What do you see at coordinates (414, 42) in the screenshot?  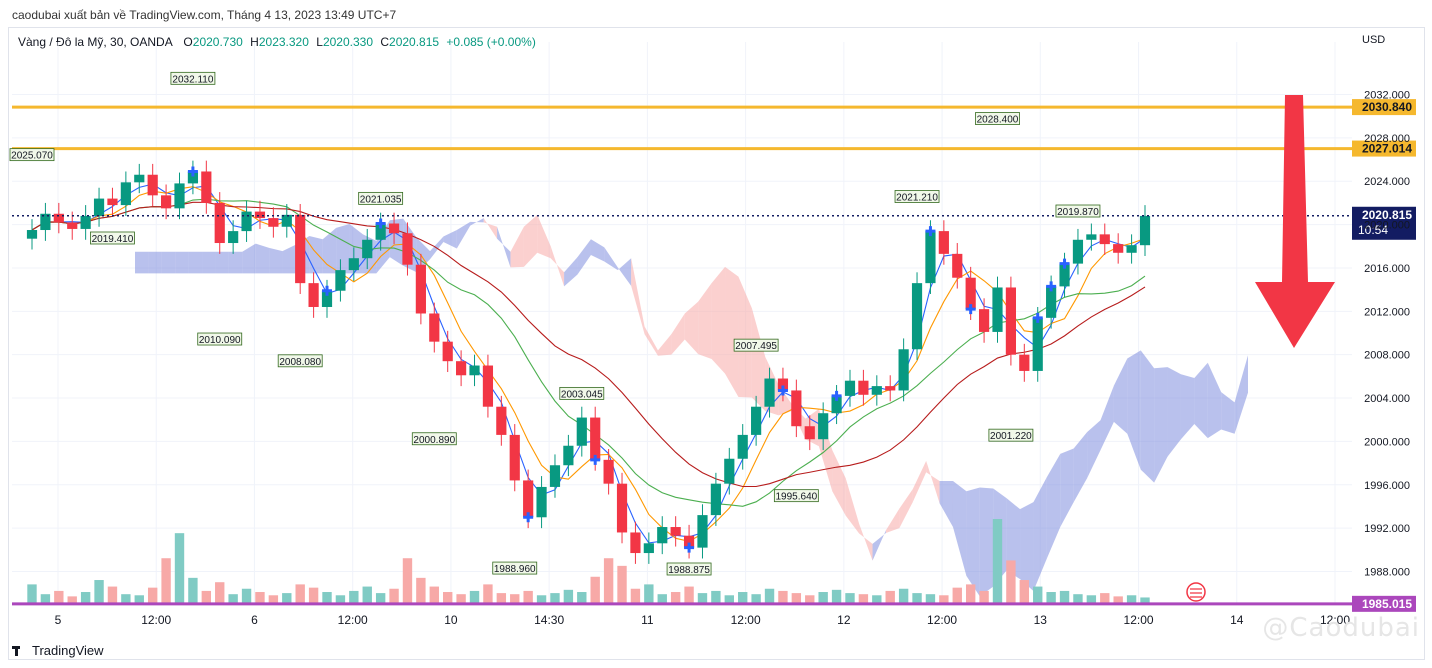 I see `close-value: 2020.815` at bounding box center [414, 42].